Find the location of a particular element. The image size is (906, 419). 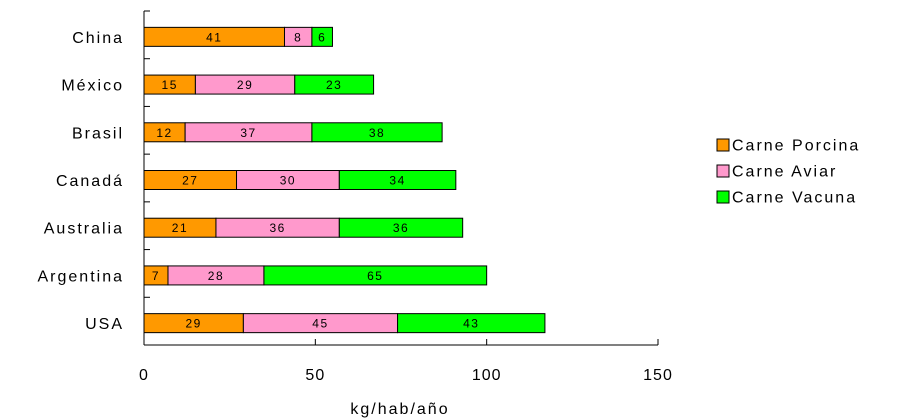

category-label: Australia is located at coordinates (84, 229).